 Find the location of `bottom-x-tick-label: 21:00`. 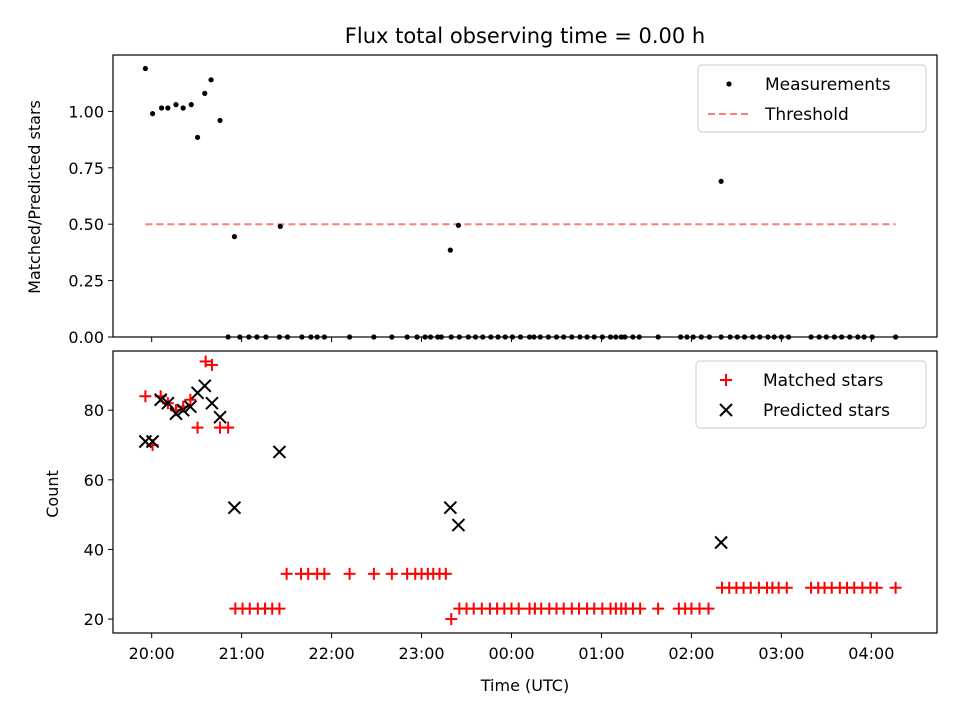

bottom-x-tick-label: 21:00 is located at coordinates (242, 653).